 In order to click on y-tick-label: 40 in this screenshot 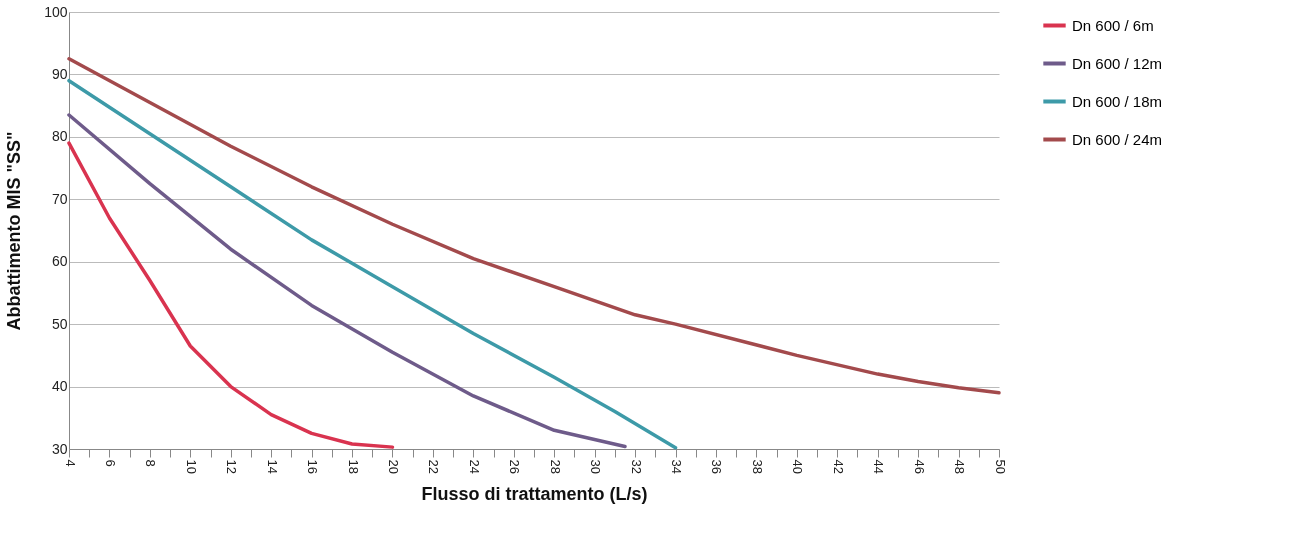, I will do `click(59, 386)`.